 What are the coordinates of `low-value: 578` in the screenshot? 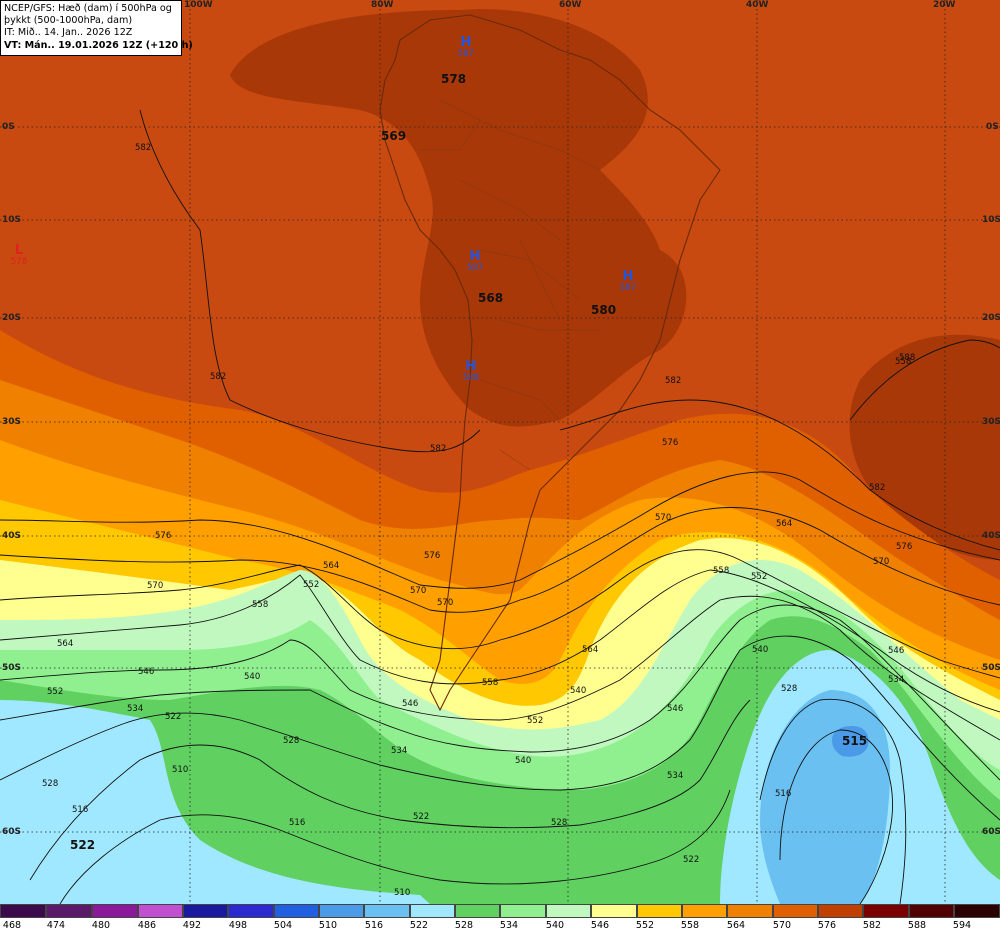 It's located at (19, 262).